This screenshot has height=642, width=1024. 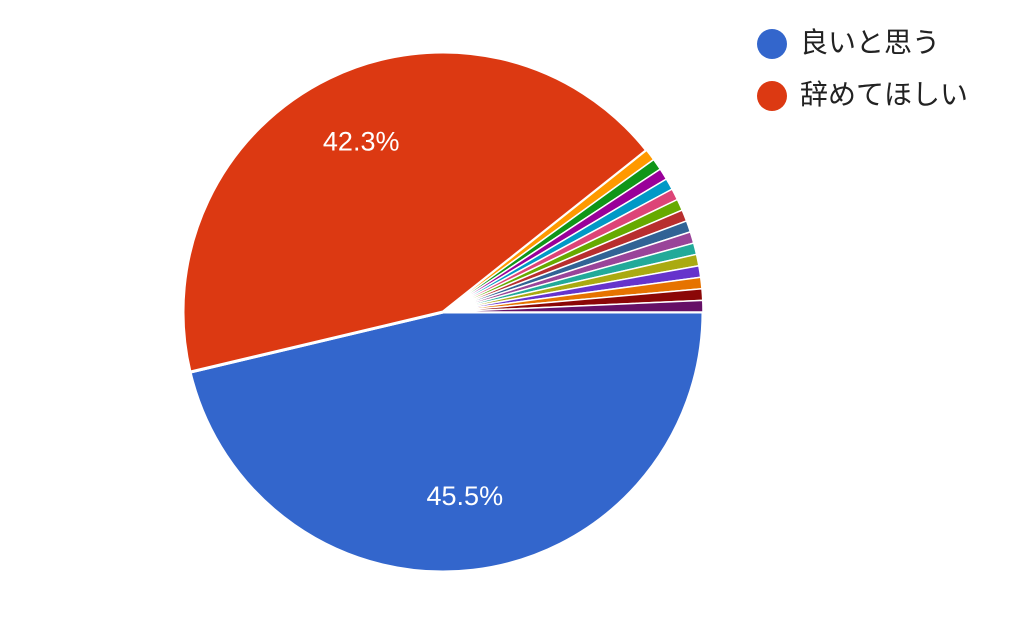 What do you see at coordinates (465, 496) in the screenshot?
I see `slice-value-label-0: 45.5%` at bounding box center [465, 496].